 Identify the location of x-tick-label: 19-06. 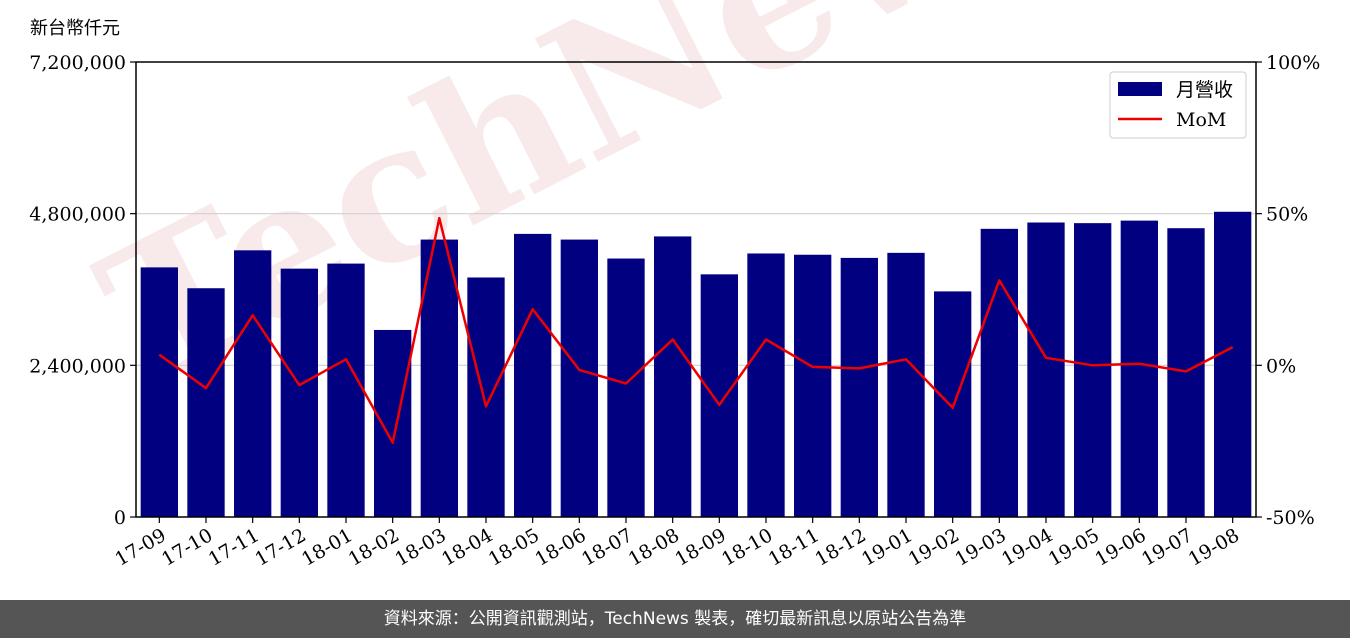
(1120, 547).